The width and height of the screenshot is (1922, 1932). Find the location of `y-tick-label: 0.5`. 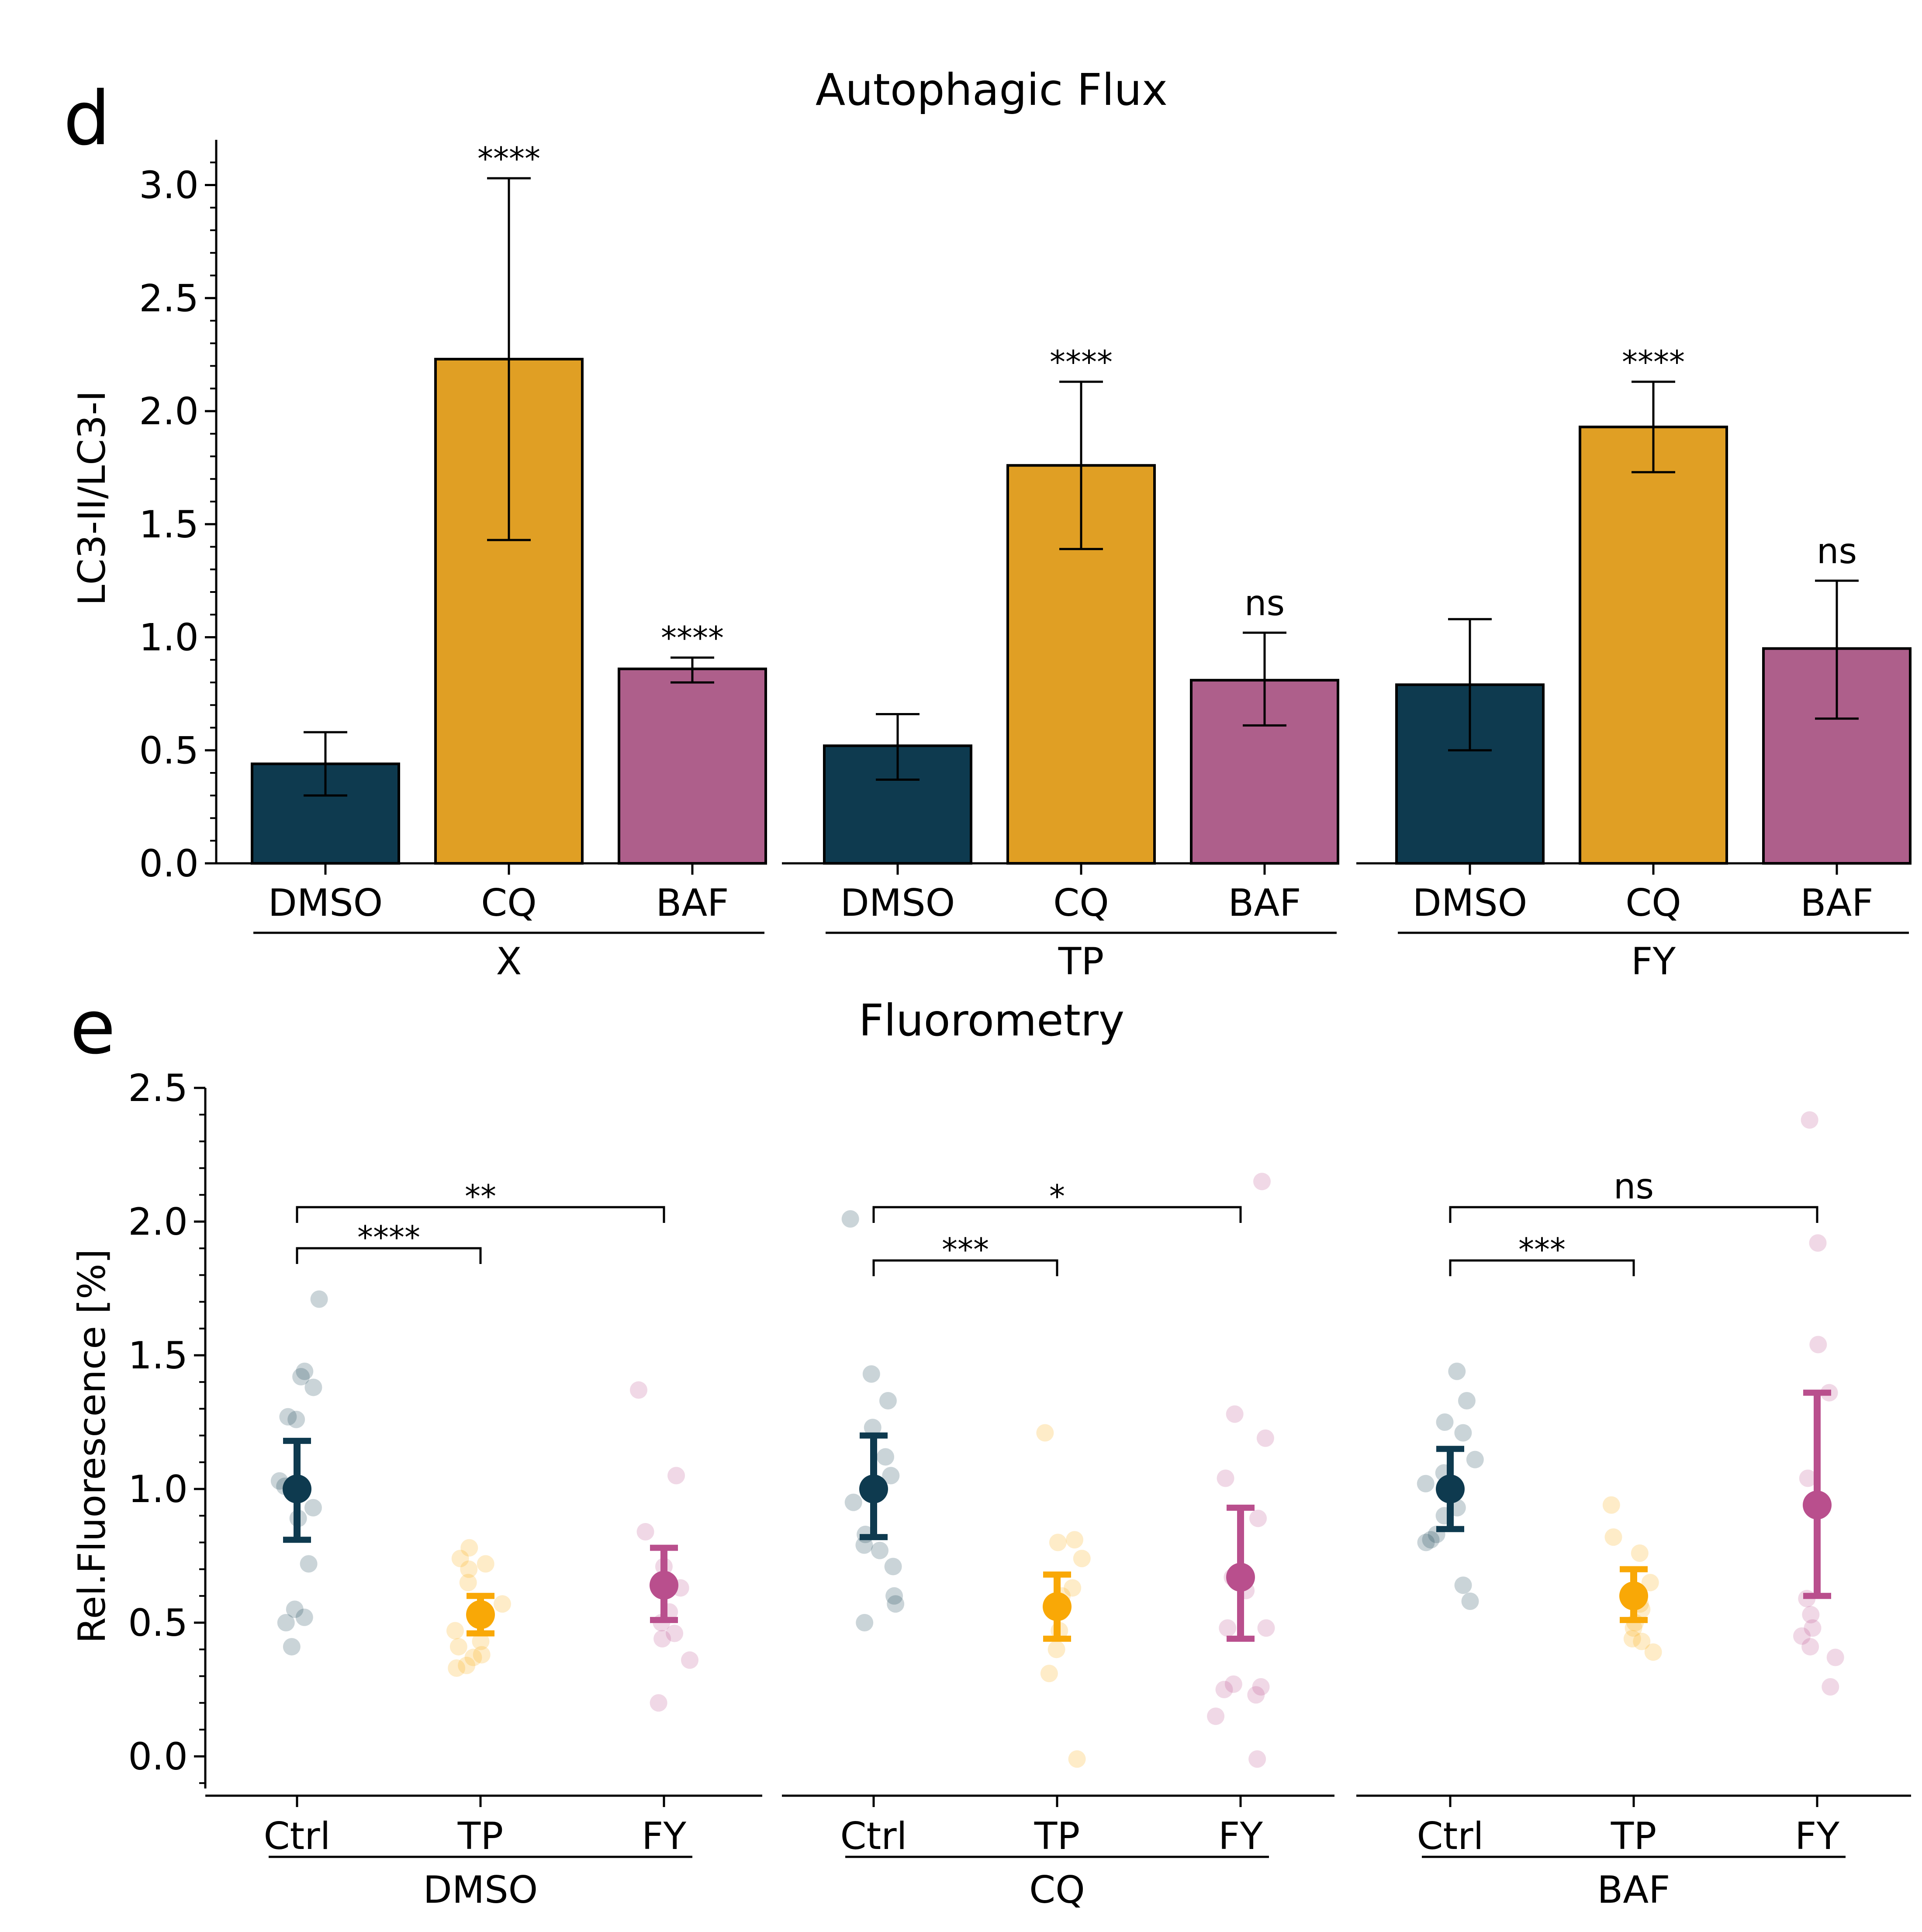

y-tick-label: 0.5 is located at coordinates (158, 1623).